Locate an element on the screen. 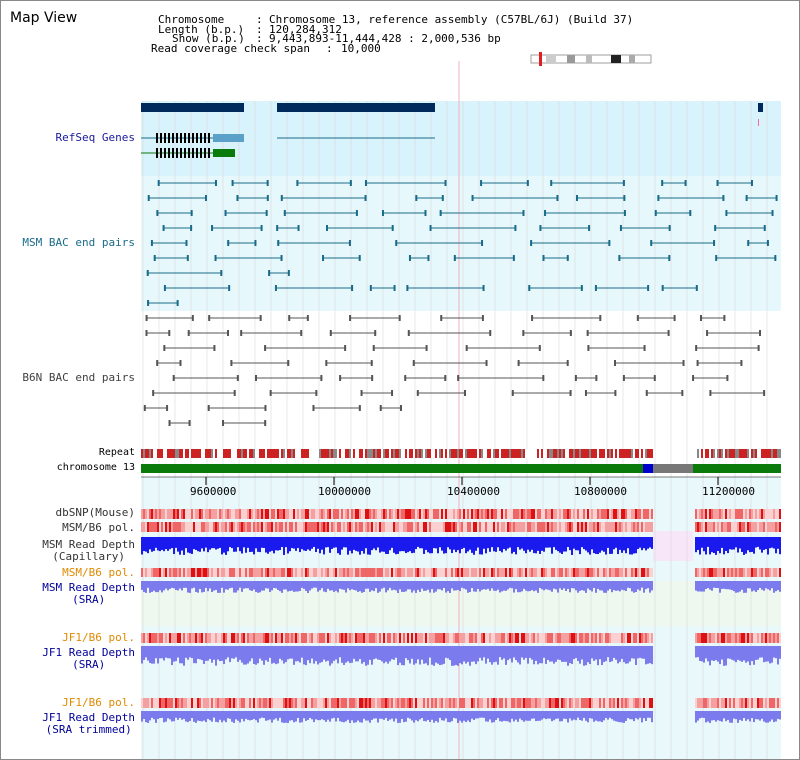 The width and height of the screenshot is (800, 760). refseq-exon is located at coordinates (197, 153).